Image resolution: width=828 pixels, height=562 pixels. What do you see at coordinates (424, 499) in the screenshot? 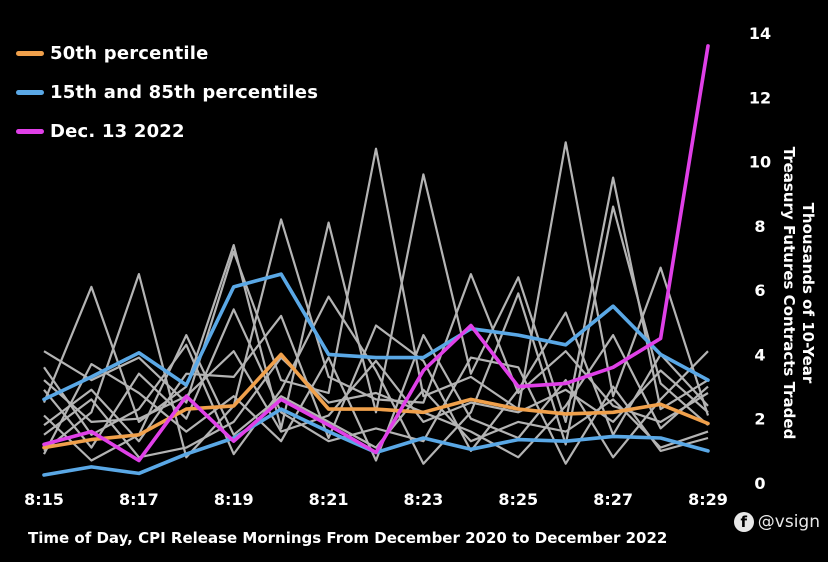
I see `x-tick-label: 8:23` at bounding box center [424, 499].